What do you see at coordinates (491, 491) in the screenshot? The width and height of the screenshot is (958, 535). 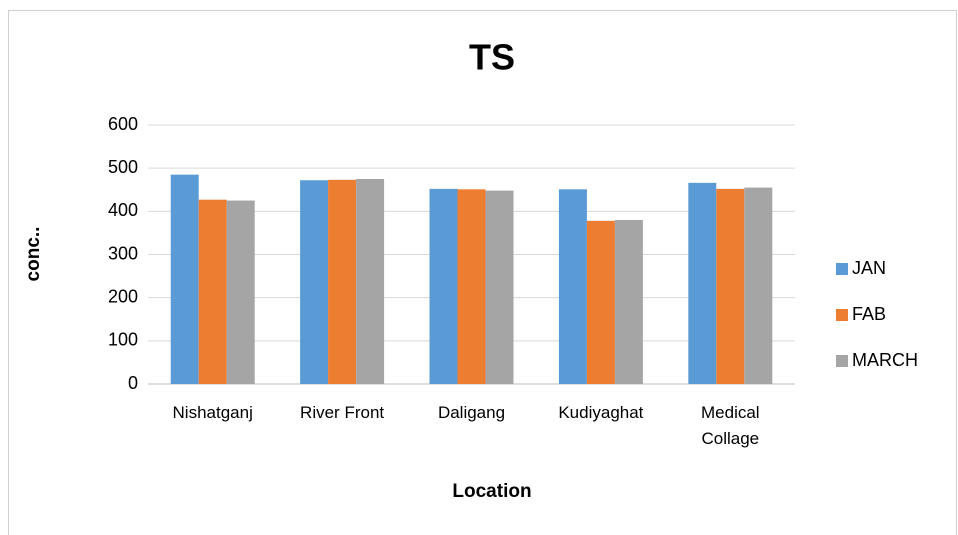 I see `x-axis-label: Location` at bounding box center [491, 491].